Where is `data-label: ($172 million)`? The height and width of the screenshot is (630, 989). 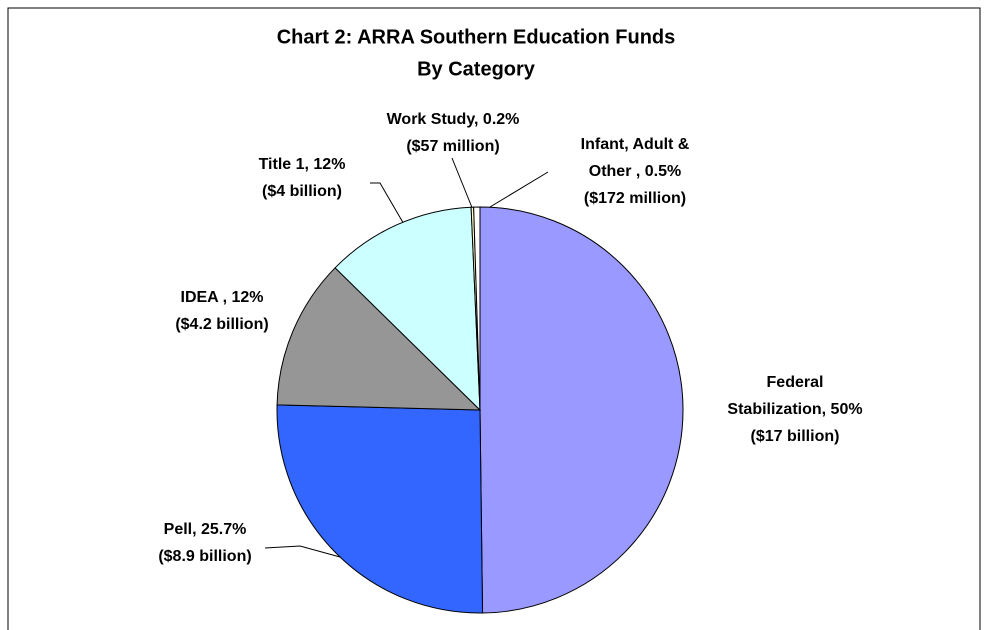 data-label: ($172 million) is located at coordinates (635, 198).